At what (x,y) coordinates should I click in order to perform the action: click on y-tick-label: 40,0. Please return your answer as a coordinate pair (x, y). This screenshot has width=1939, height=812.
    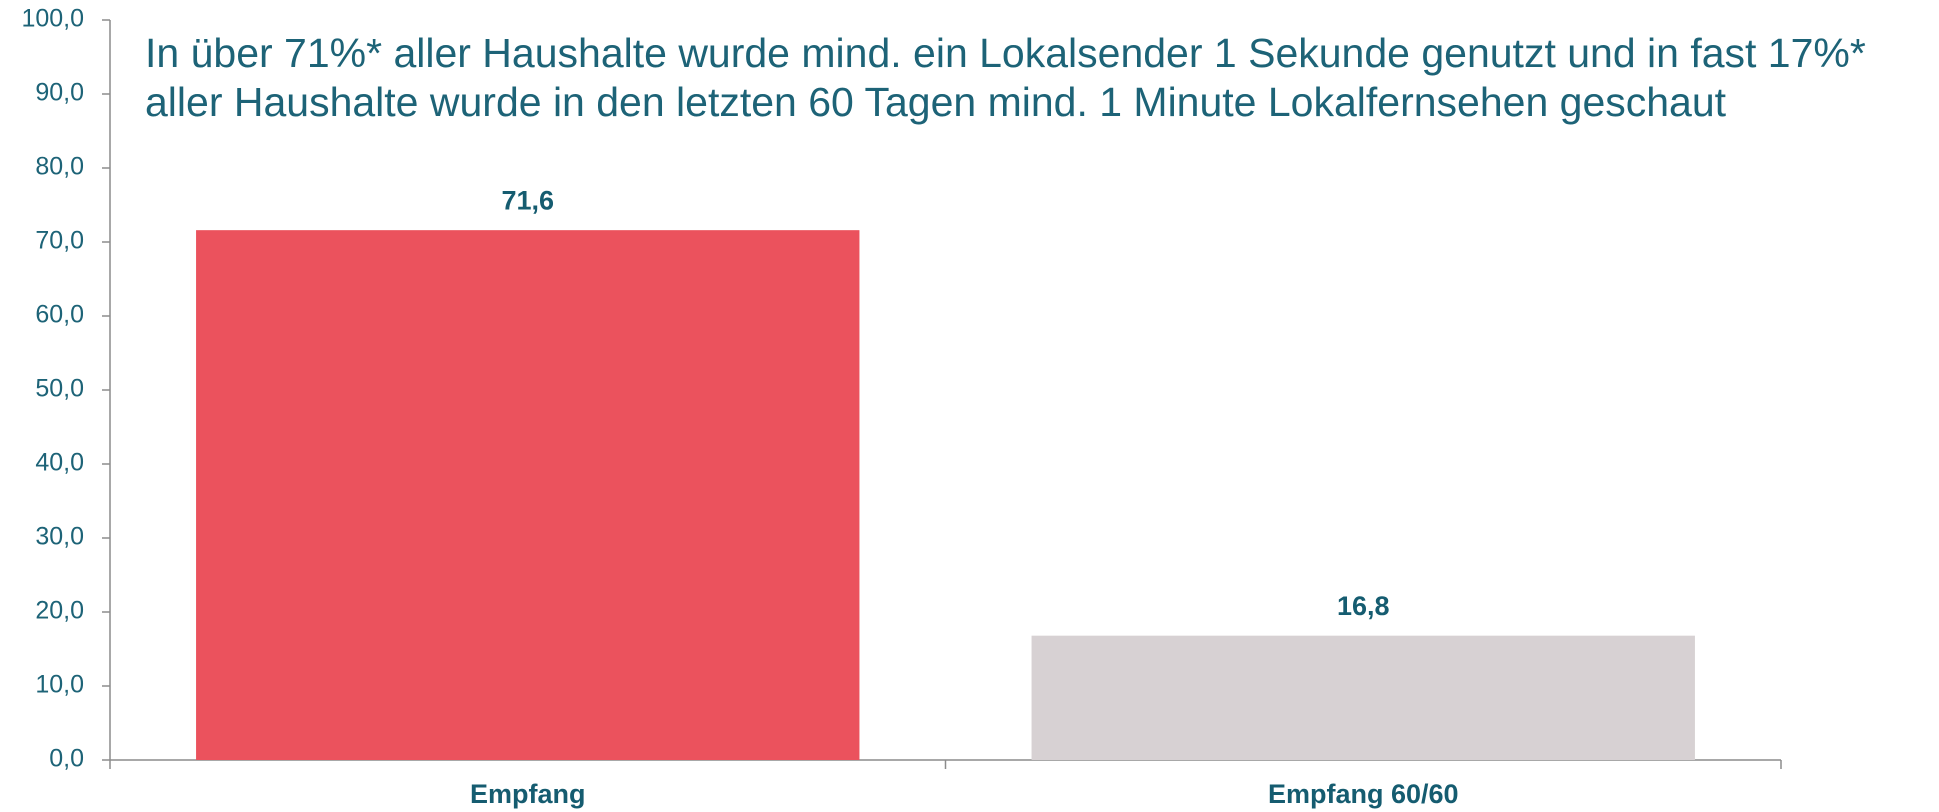
    Looking at the image, I should click on (59, 463).